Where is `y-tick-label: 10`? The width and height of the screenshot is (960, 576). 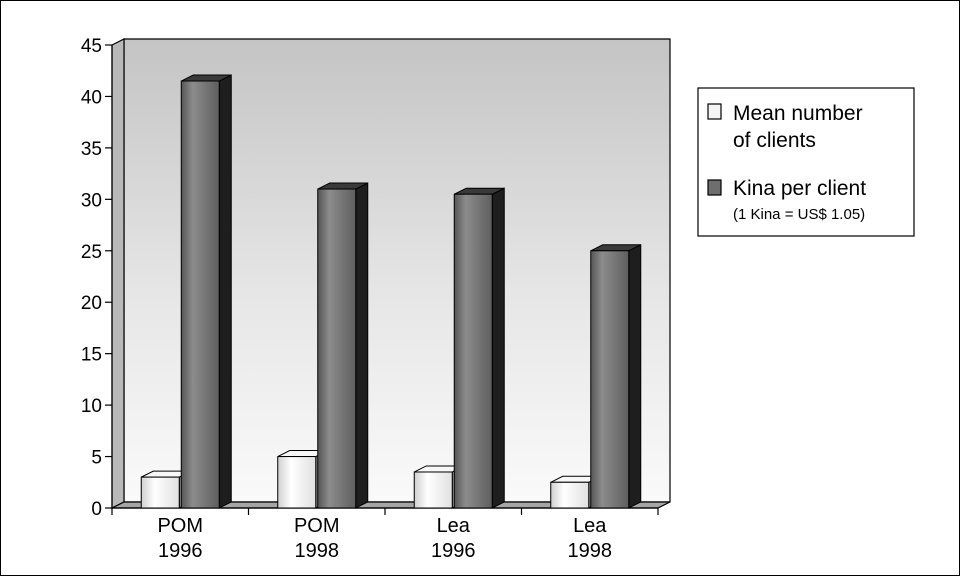 y-tick-label: 10 is located at coordinates (91, 406).